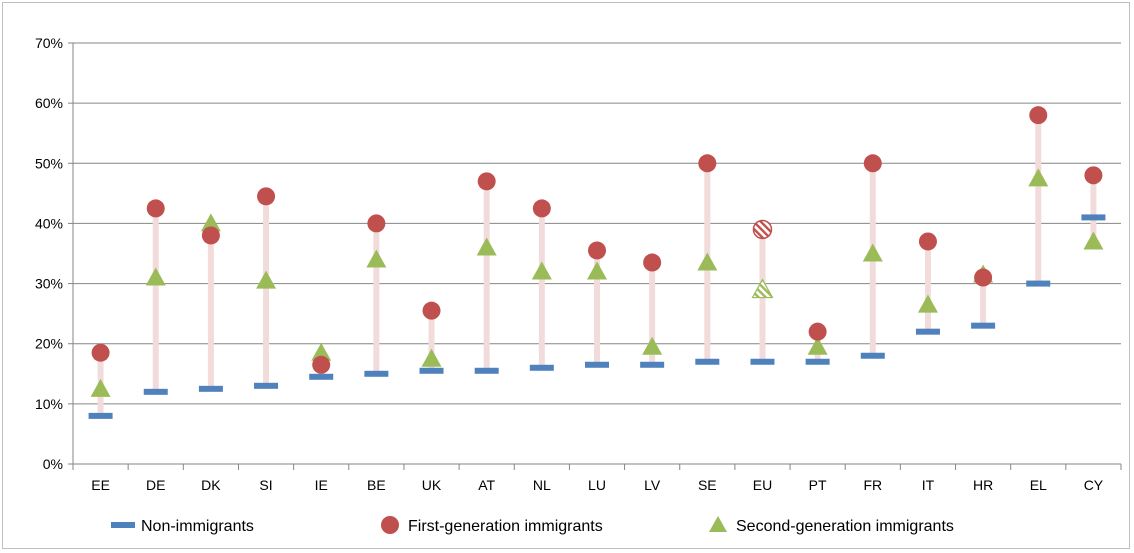 This screenshot has width=1134, height=553. I want to click on range-bar-at, so click(486, 276).